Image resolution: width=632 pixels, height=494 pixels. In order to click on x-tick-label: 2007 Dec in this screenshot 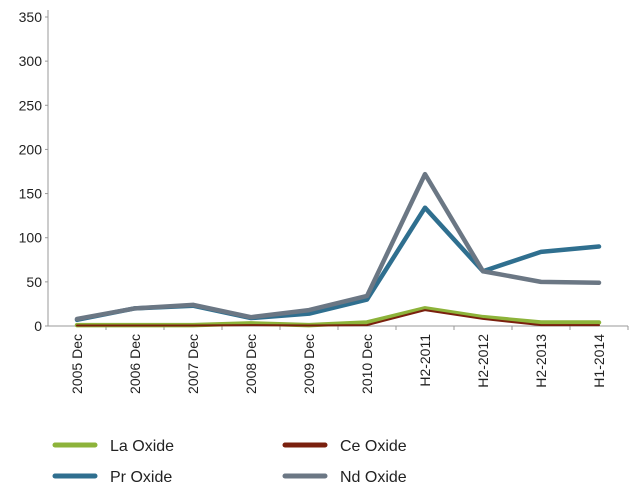, I will do `click(193, 364)`.